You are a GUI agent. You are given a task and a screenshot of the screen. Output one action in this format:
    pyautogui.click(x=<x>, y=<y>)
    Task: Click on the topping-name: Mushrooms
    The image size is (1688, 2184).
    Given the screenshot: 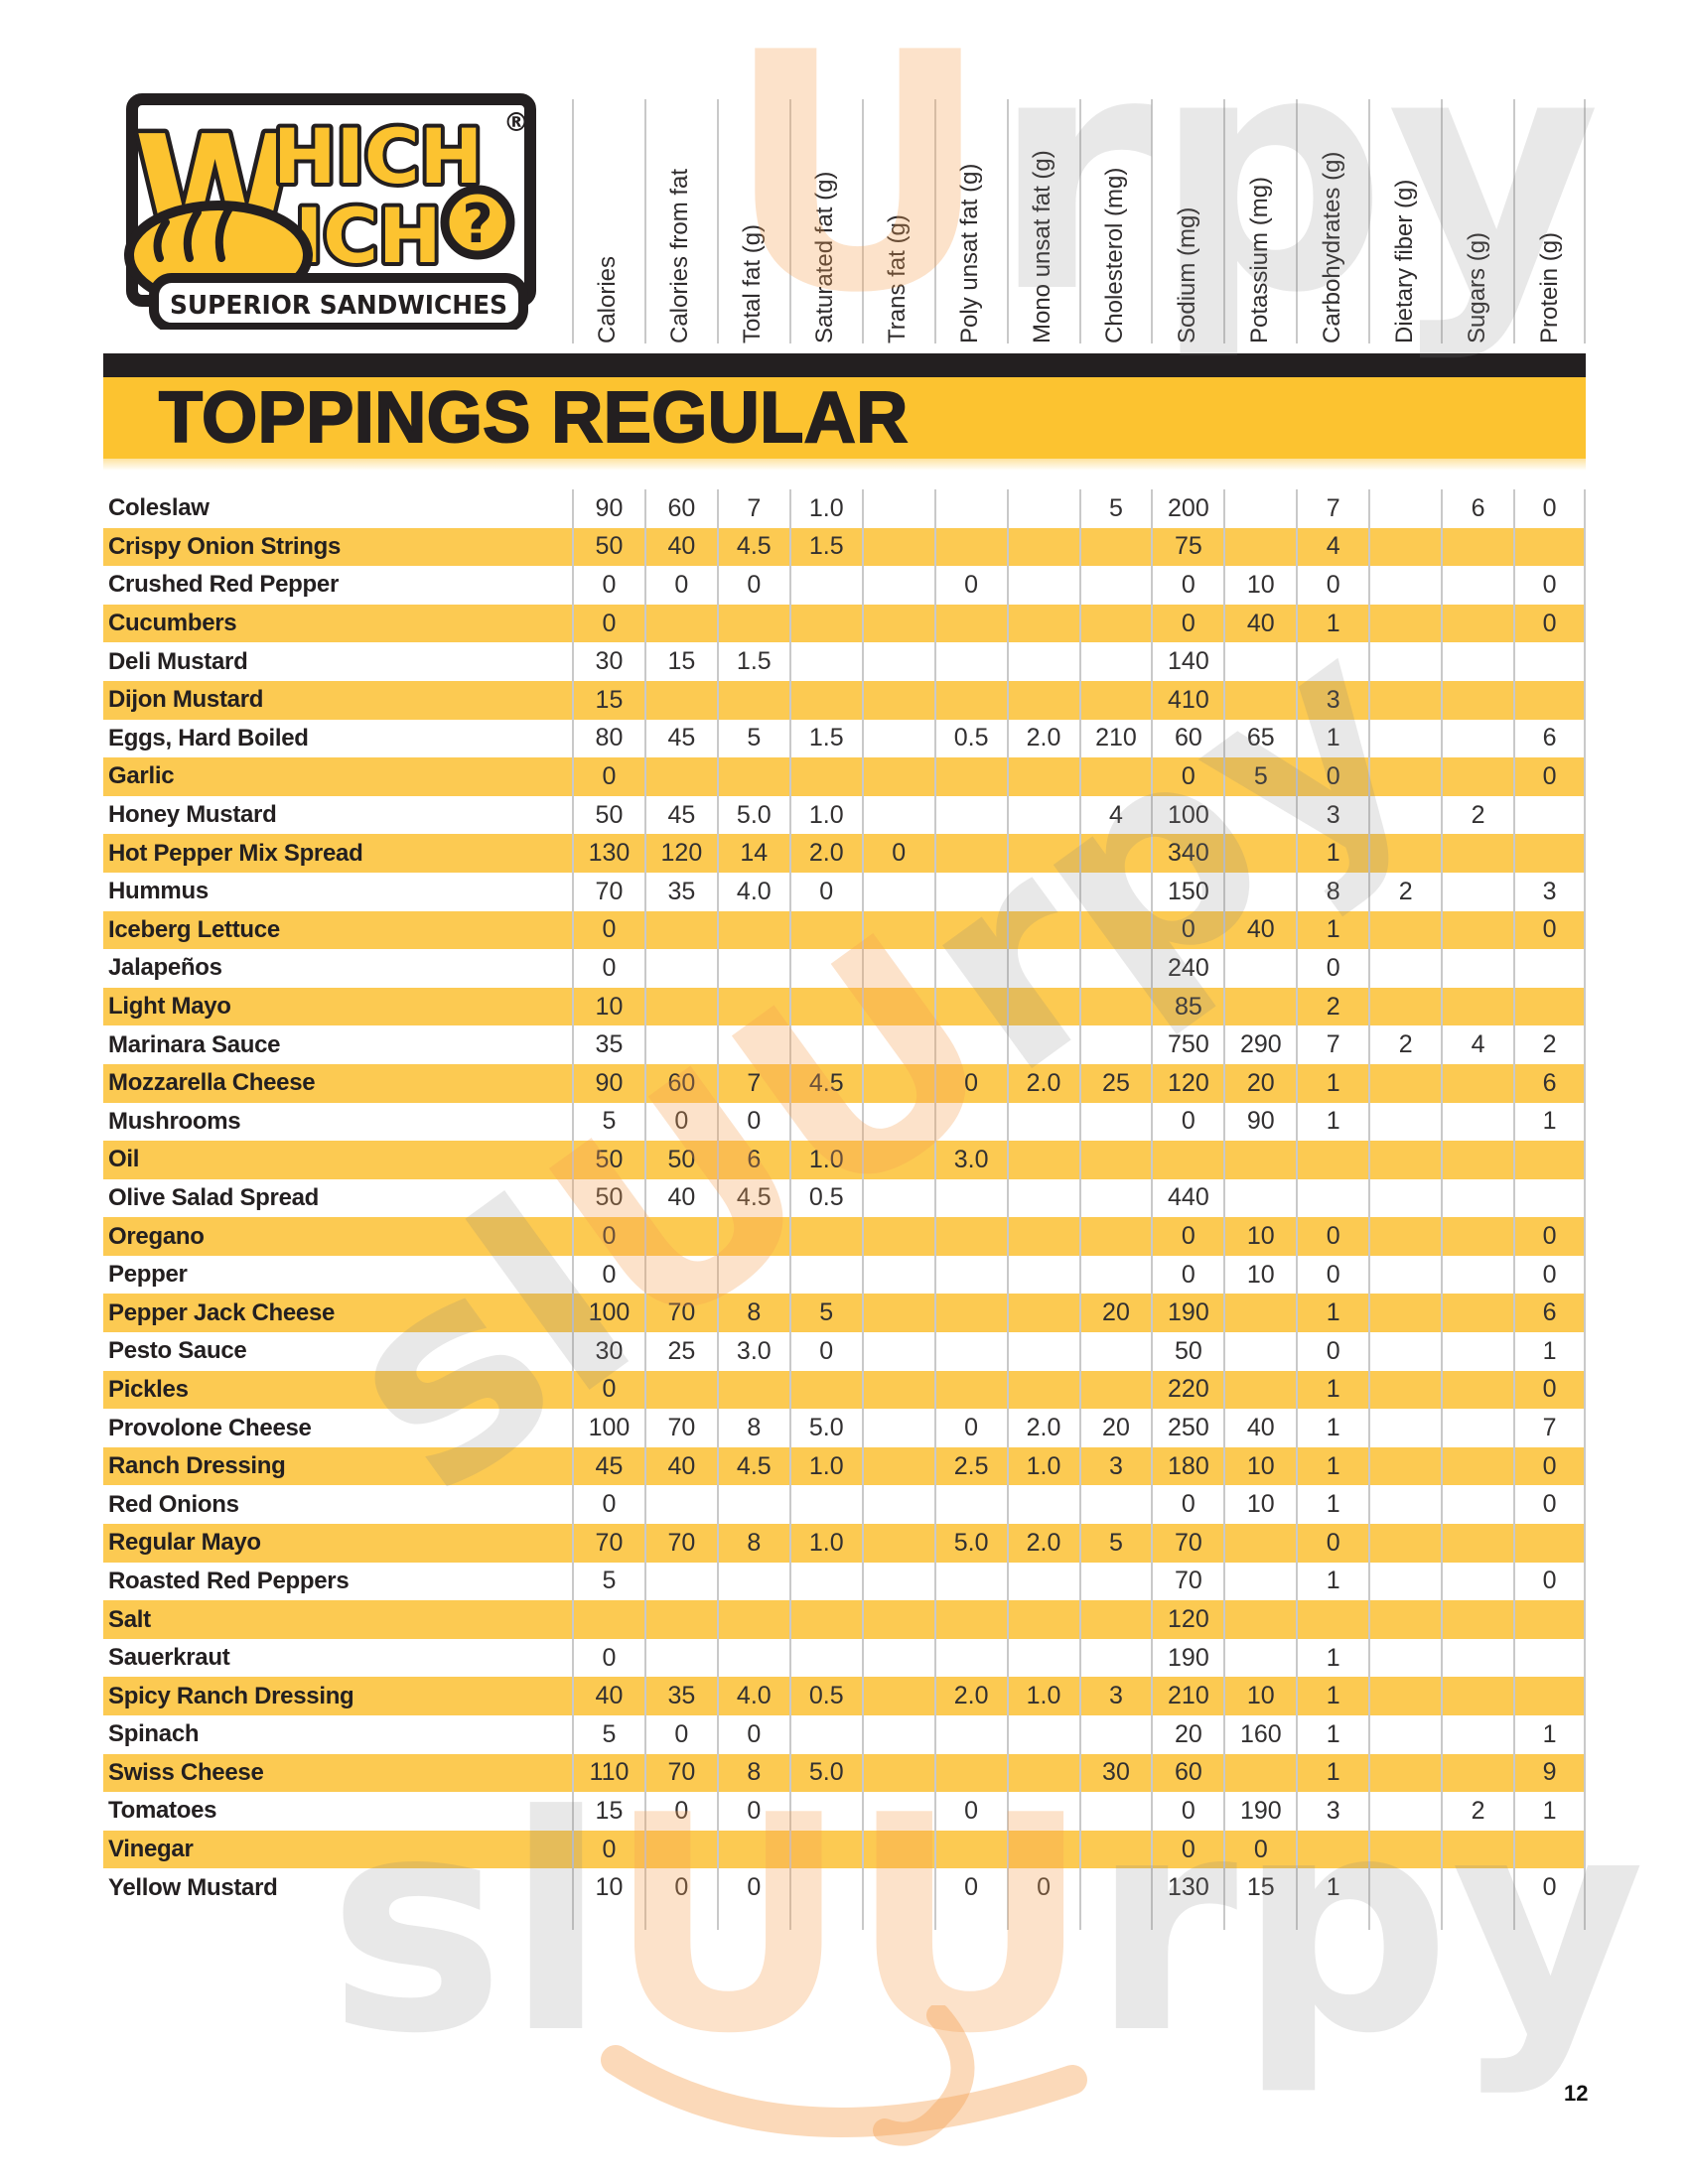 What is the action you would take?
    pyautogui.click(x=174, y=1121)
    